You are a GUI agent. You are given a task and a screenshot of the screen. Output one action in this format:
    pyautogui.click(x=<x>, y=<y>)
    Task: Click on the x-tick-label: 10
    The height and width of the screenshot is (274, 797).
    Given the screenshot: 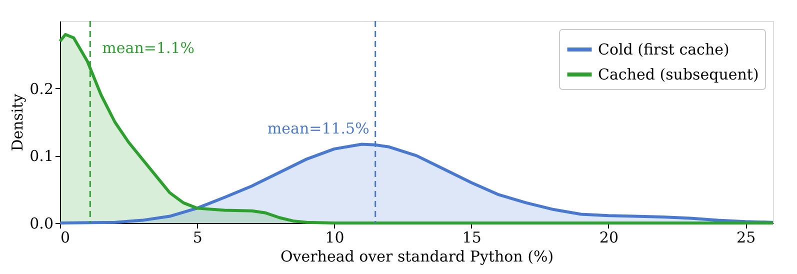 What is the action you would take?
    pyautogui.click(x=334, y=237)
    